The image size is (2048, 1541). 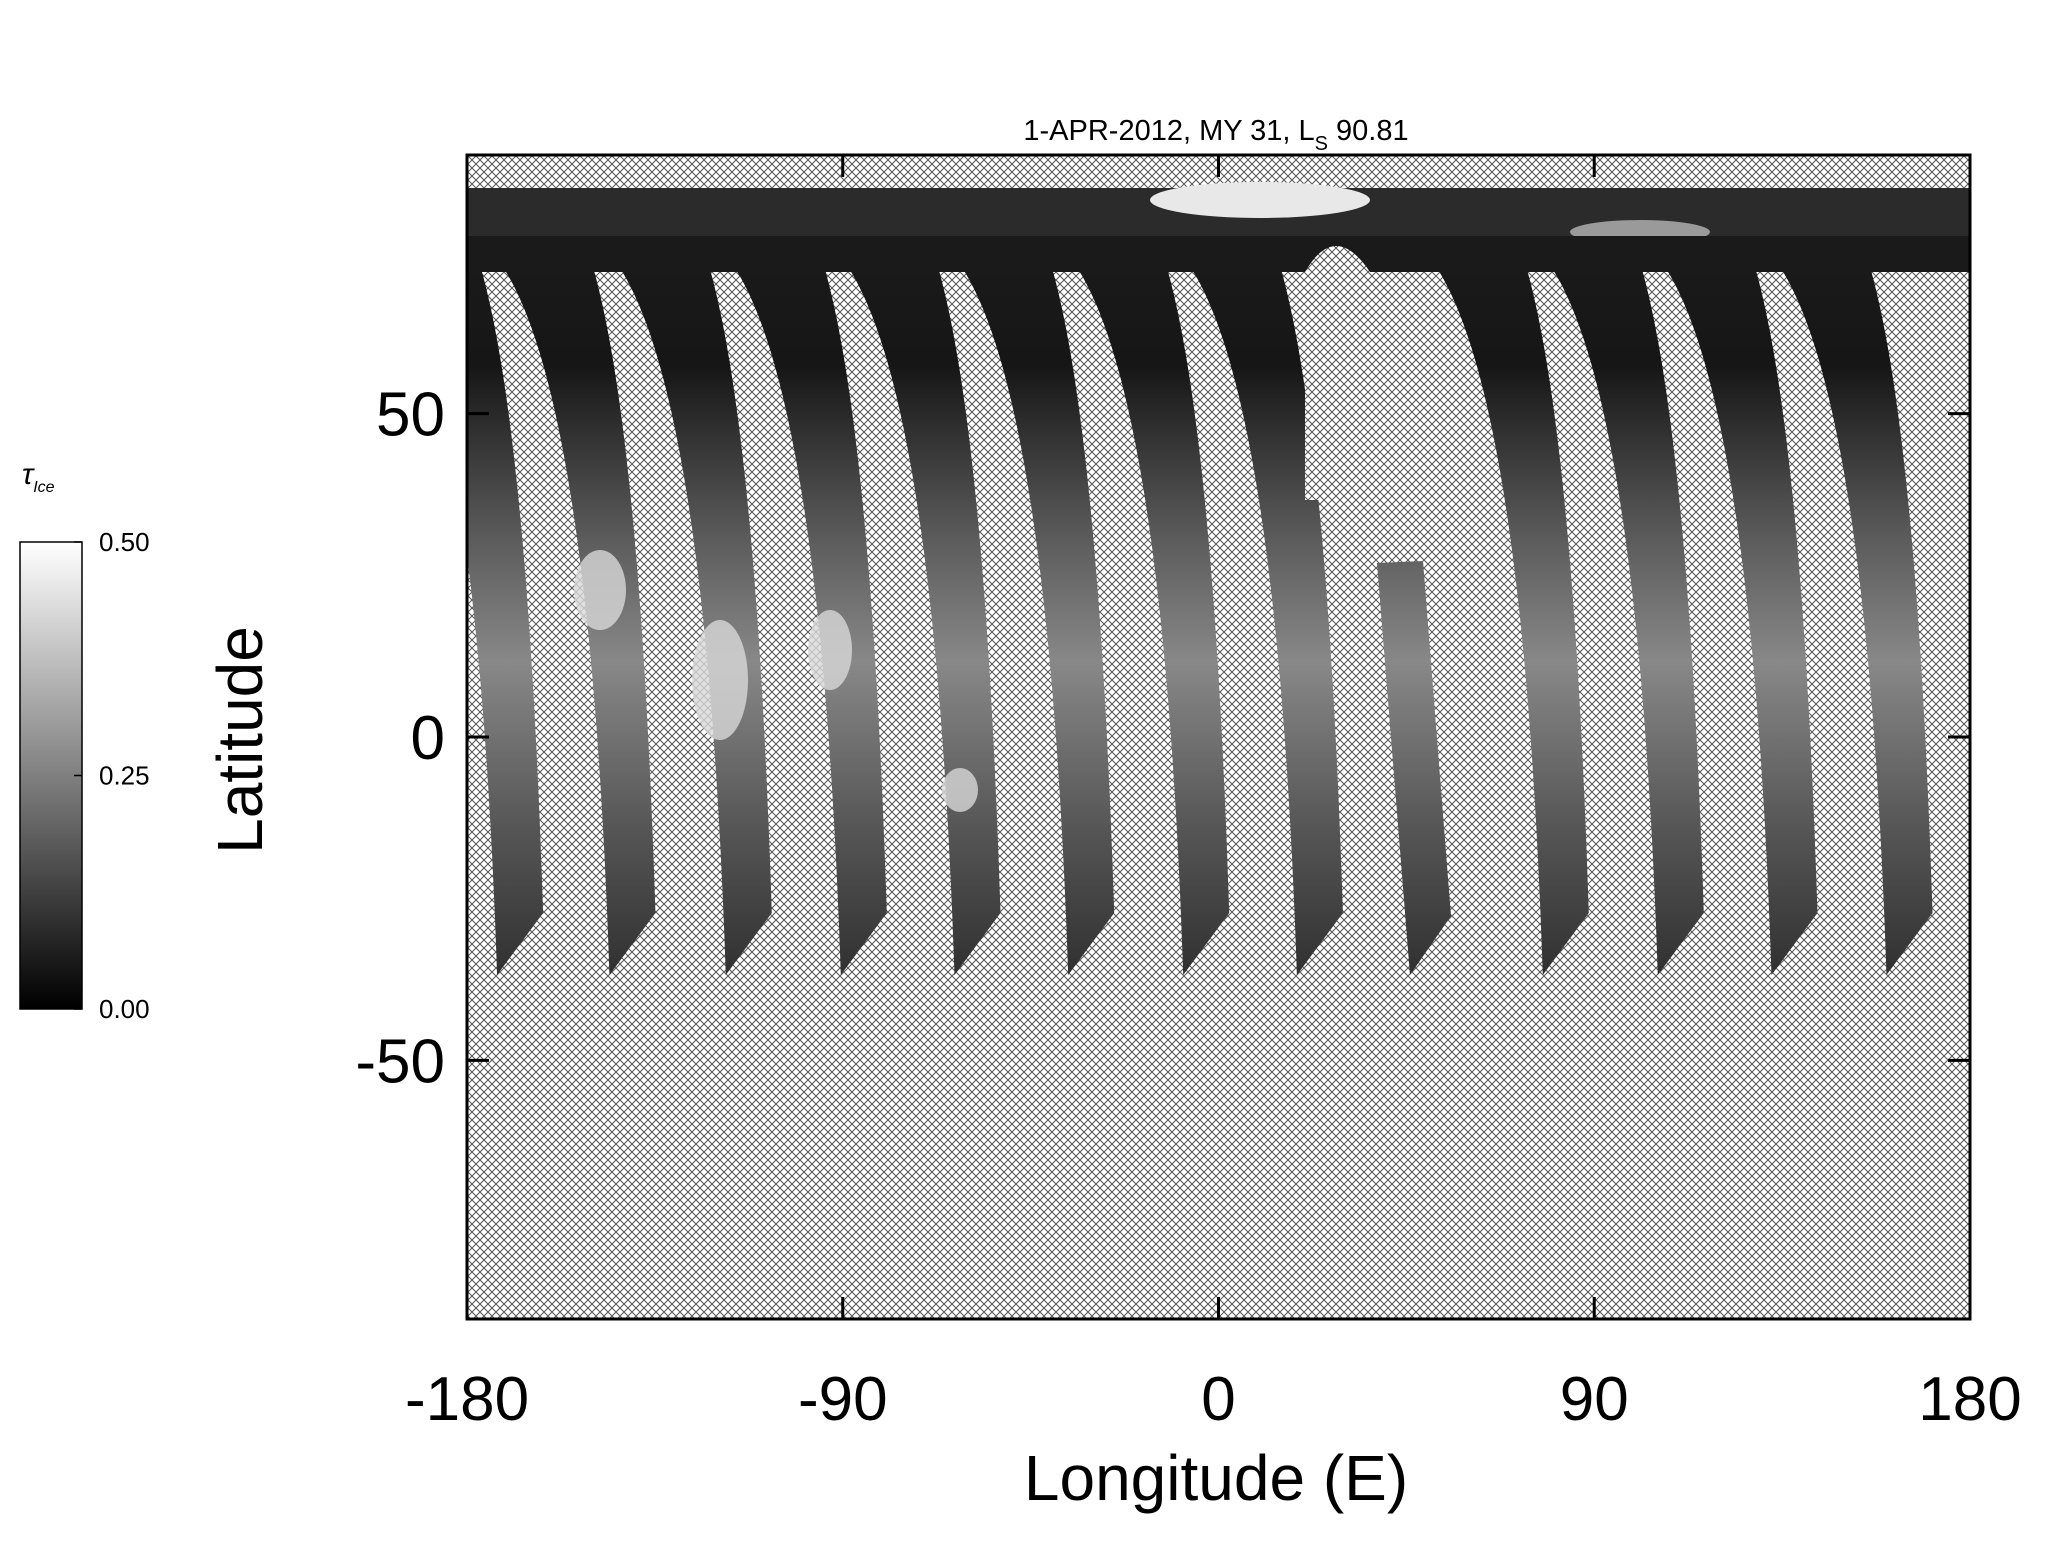 What do you see at coordinates (1368, 131) in the screenshot?
I see `title-tail: 90.81` at bounding box center [1368, 131].